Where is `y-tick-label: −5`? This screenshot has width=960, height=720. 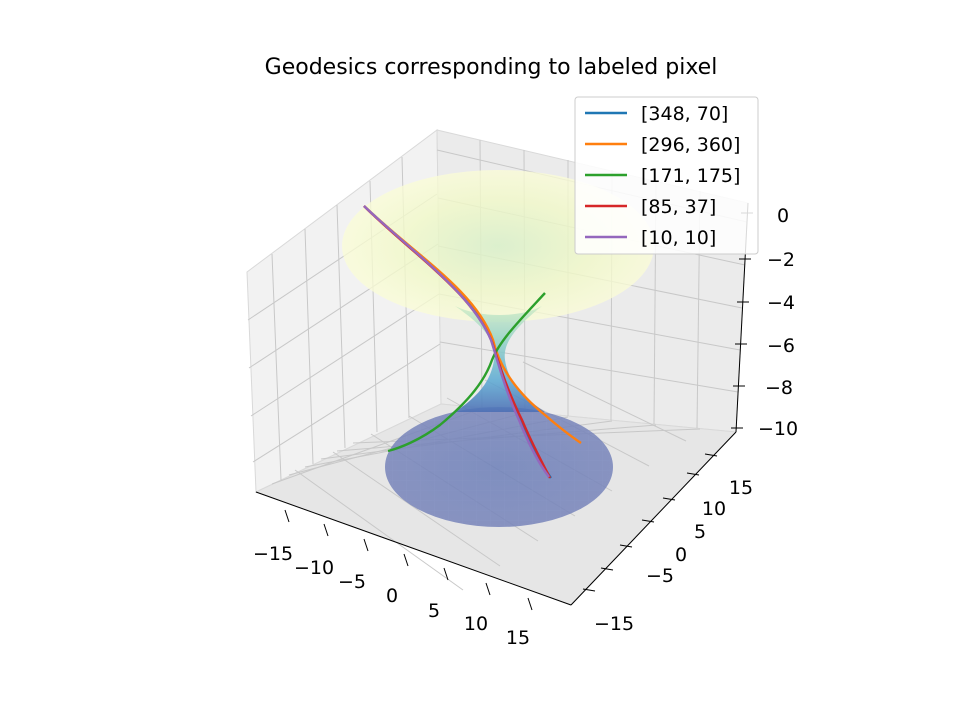 y-tick-label: −5 is located at coordinates (660, 576).